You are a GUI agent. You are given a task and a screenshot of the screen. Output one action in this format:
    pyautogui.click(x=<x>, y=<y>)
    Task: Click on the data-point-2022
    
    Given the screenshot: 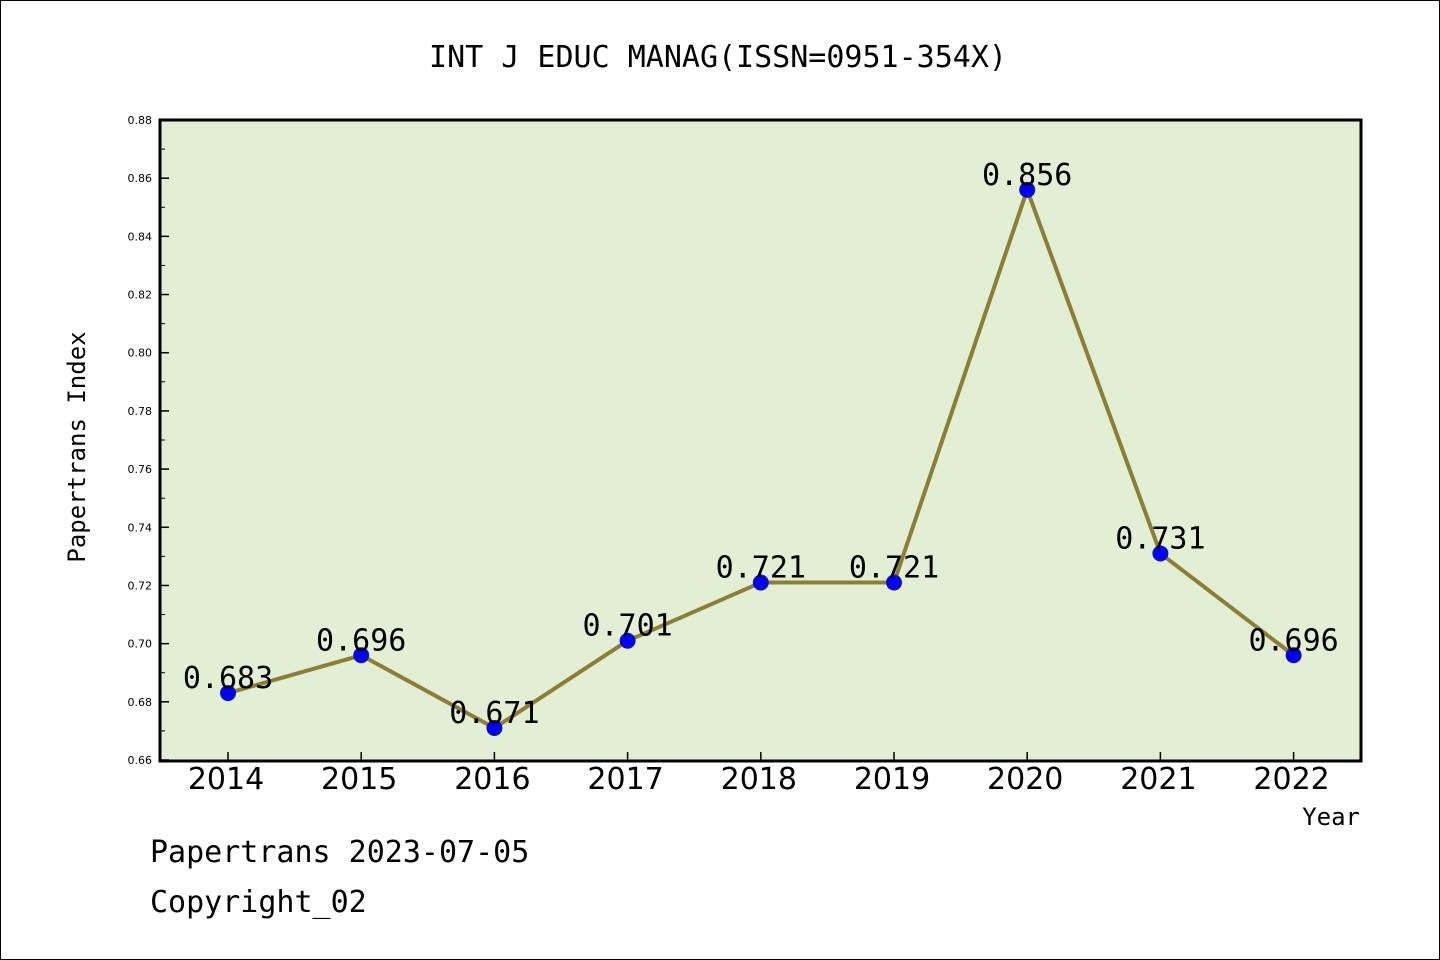 What is the action you would take?
    pyautogui.click(x=1293, y=655)
    